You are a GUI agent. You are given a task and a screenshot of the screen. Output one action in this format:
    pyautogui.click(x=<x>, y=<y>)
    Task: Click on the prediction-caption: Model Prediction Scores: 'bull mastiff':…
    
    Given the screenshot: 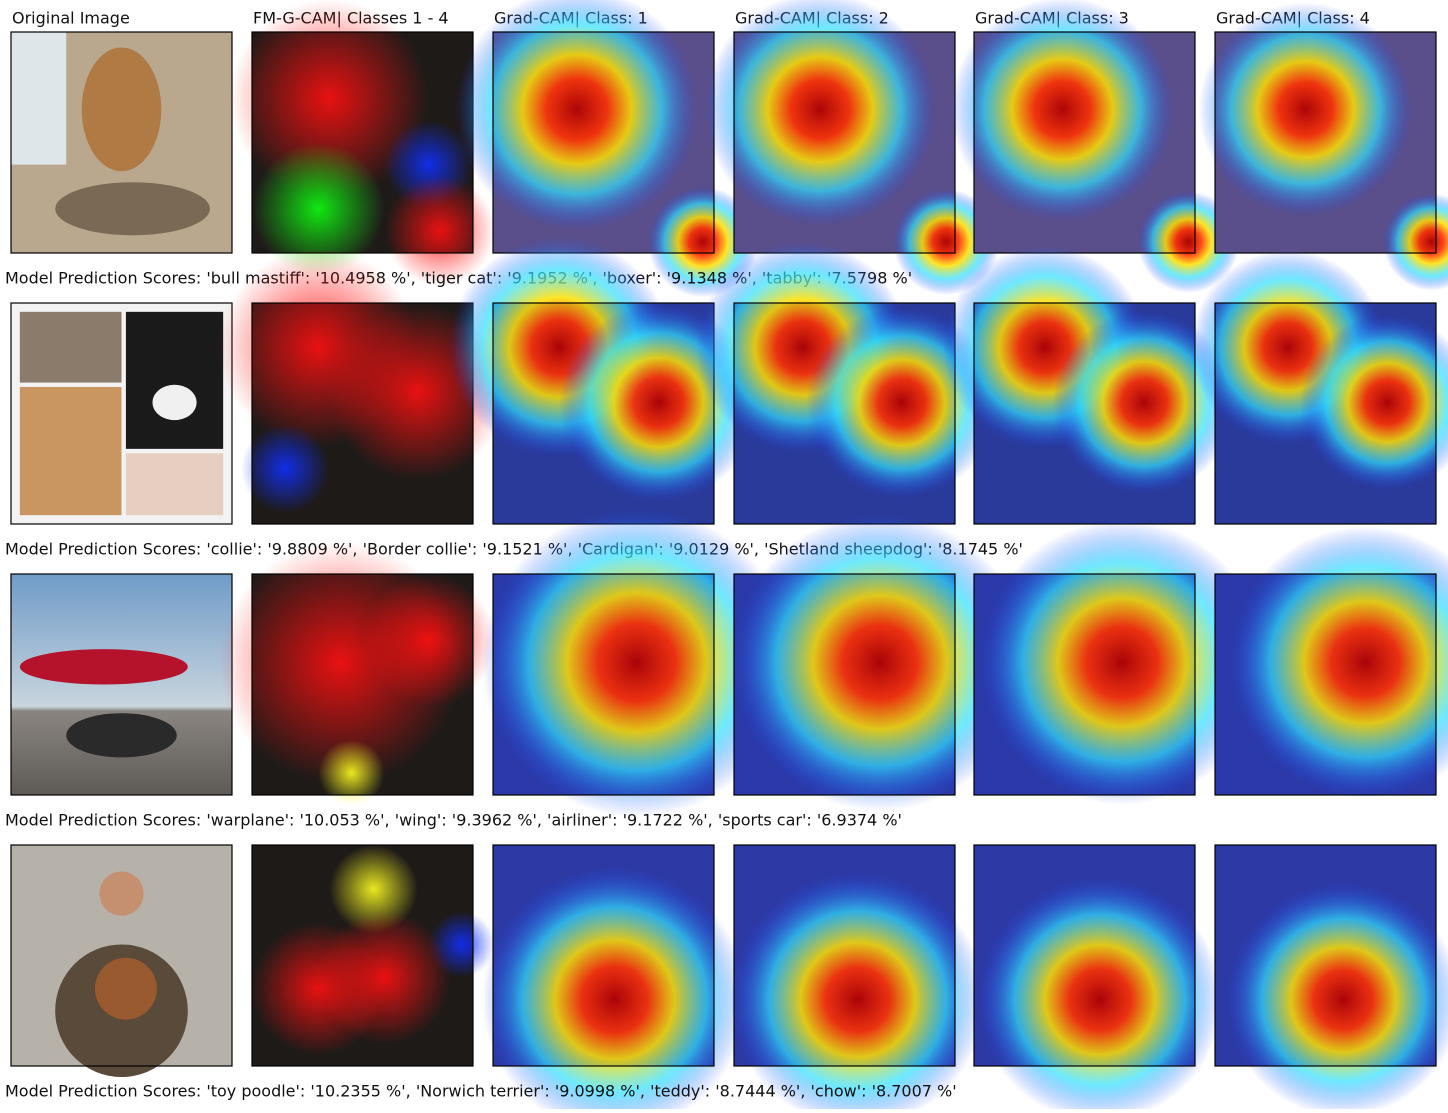 What is the action you would take?
    pyautogui.click(x=458, y=278)
    